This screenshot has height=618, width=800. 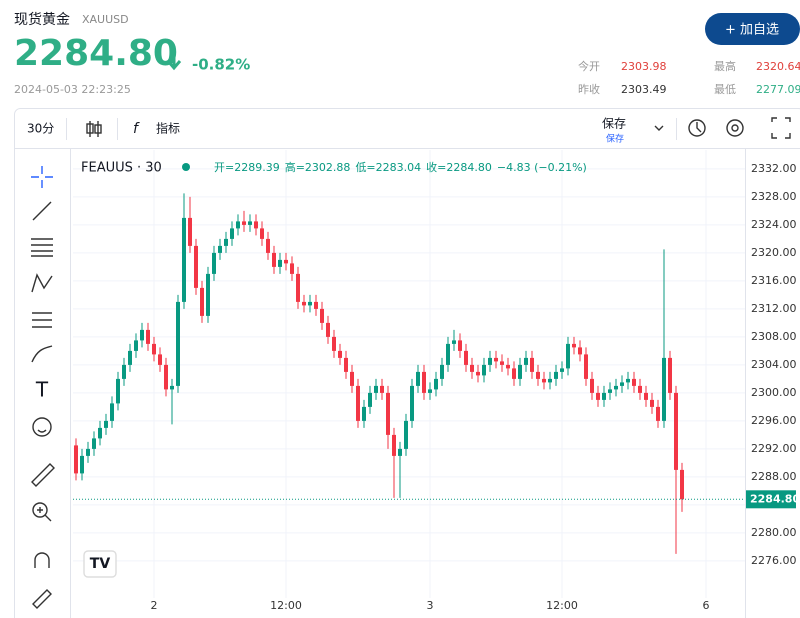 I want to click on pattern-tool, so click(x=42, y=283).